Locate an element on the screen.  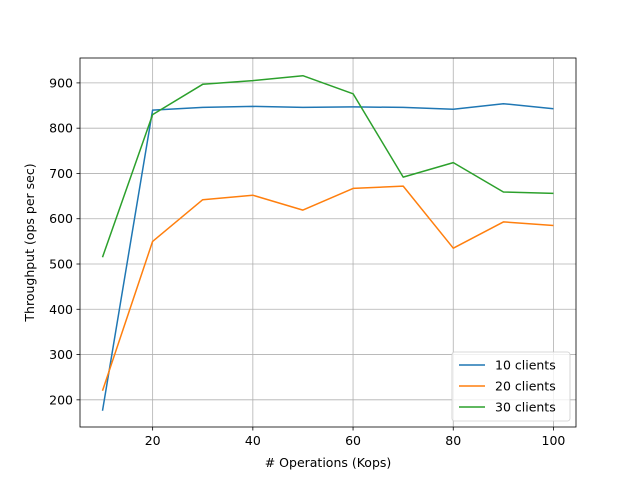
y-tick-label: 800 is located at coordinates (61, 128).